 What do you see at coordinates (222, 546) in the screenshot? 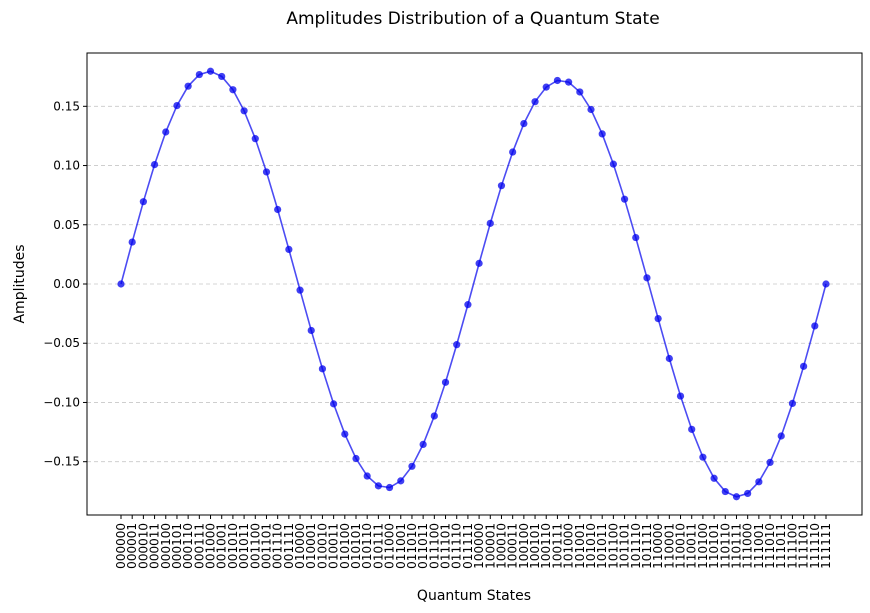
I see `x-tick-label: 001001` at bounding box center [222, 546].